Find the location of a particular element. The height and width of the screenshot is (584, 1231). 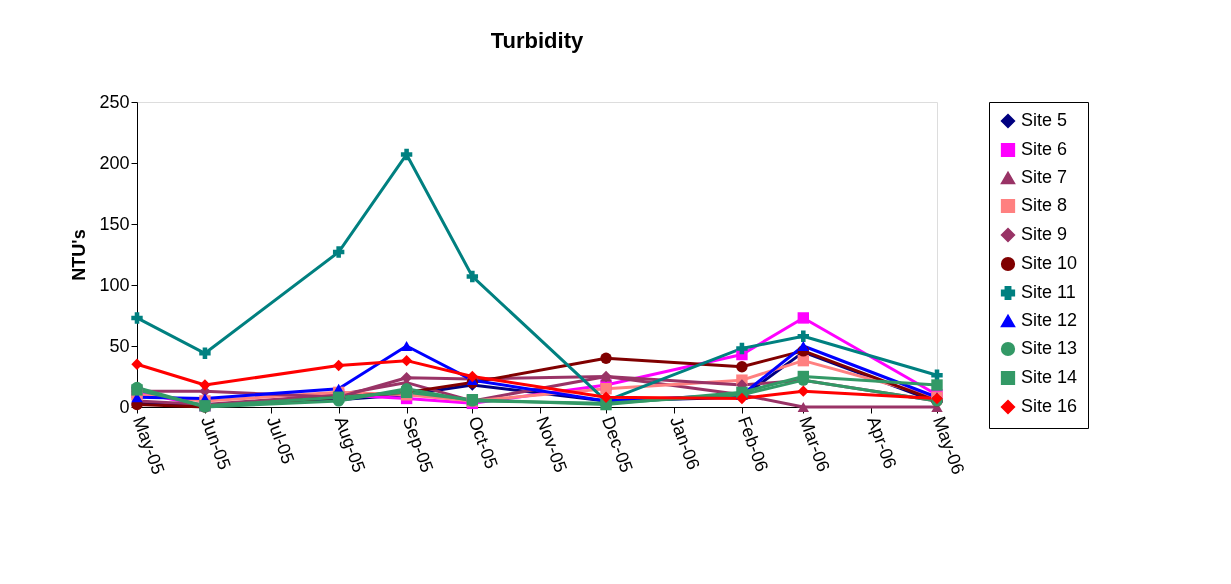

x-tick-label: Oct-05 is located at coordinates (483, 442).